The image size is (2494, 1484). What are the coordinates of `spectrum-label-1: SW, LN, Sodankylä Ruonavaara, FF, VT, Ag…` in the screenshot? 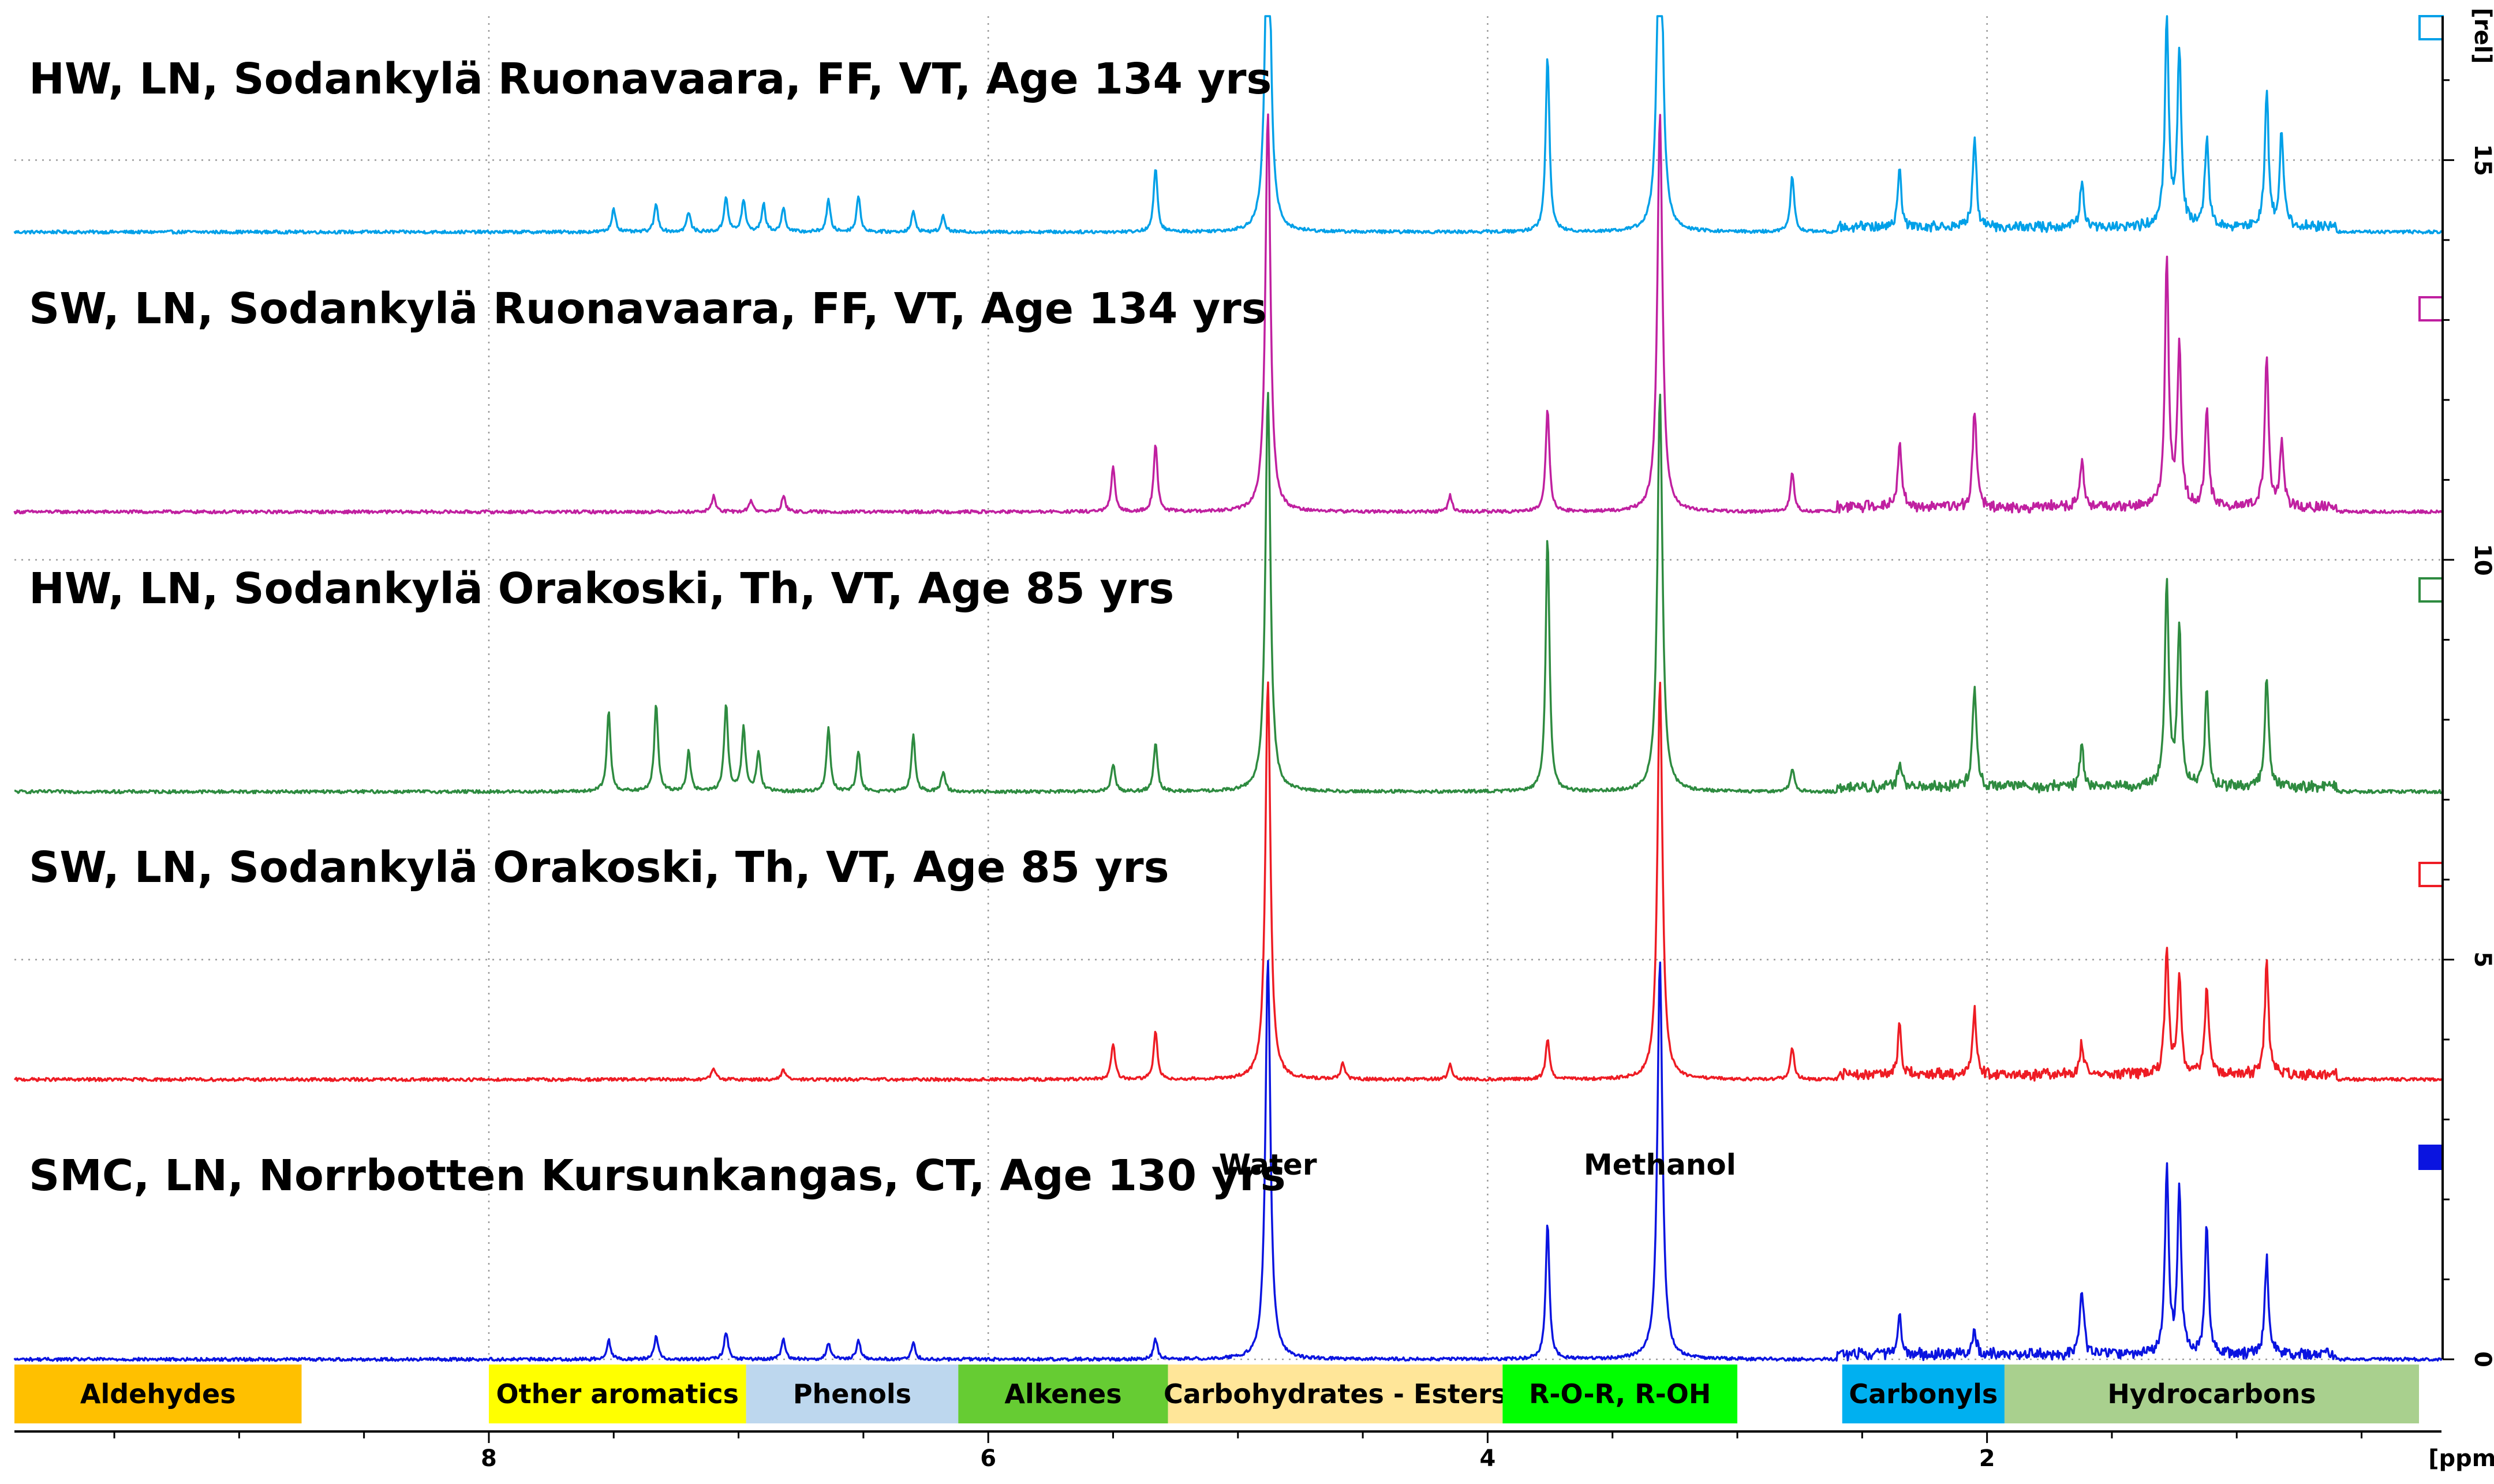 It's located at (648, 309).